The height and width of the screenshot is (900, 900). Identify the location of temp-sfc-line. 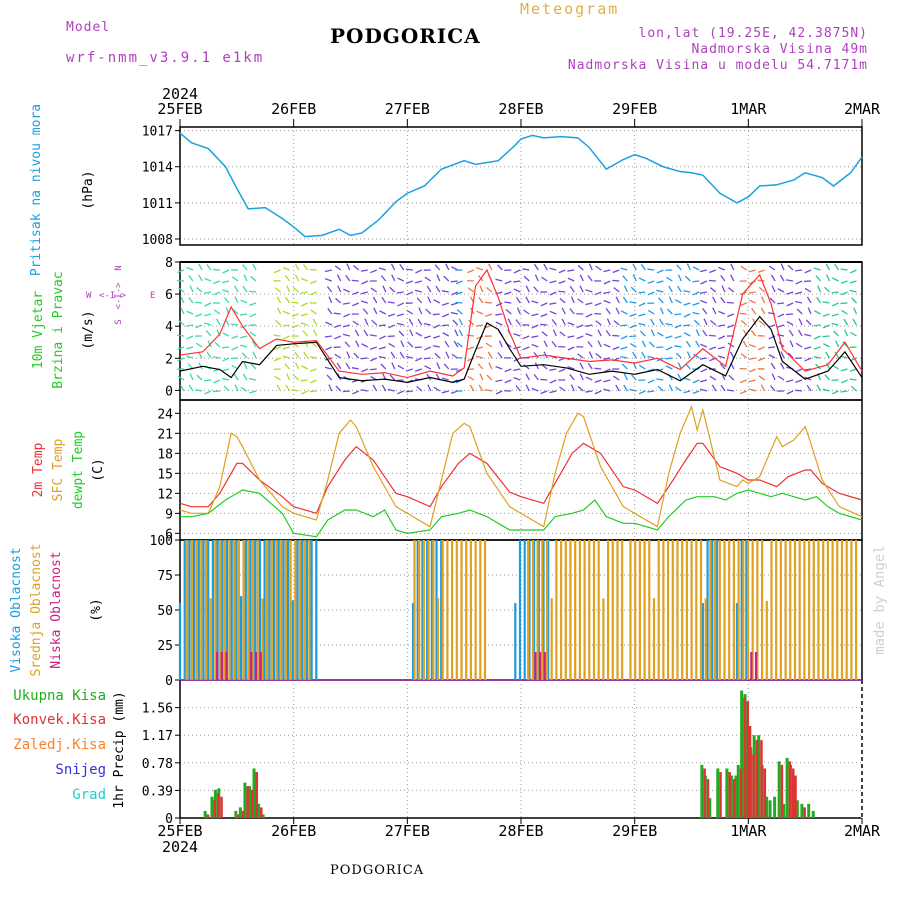
(521, 466).